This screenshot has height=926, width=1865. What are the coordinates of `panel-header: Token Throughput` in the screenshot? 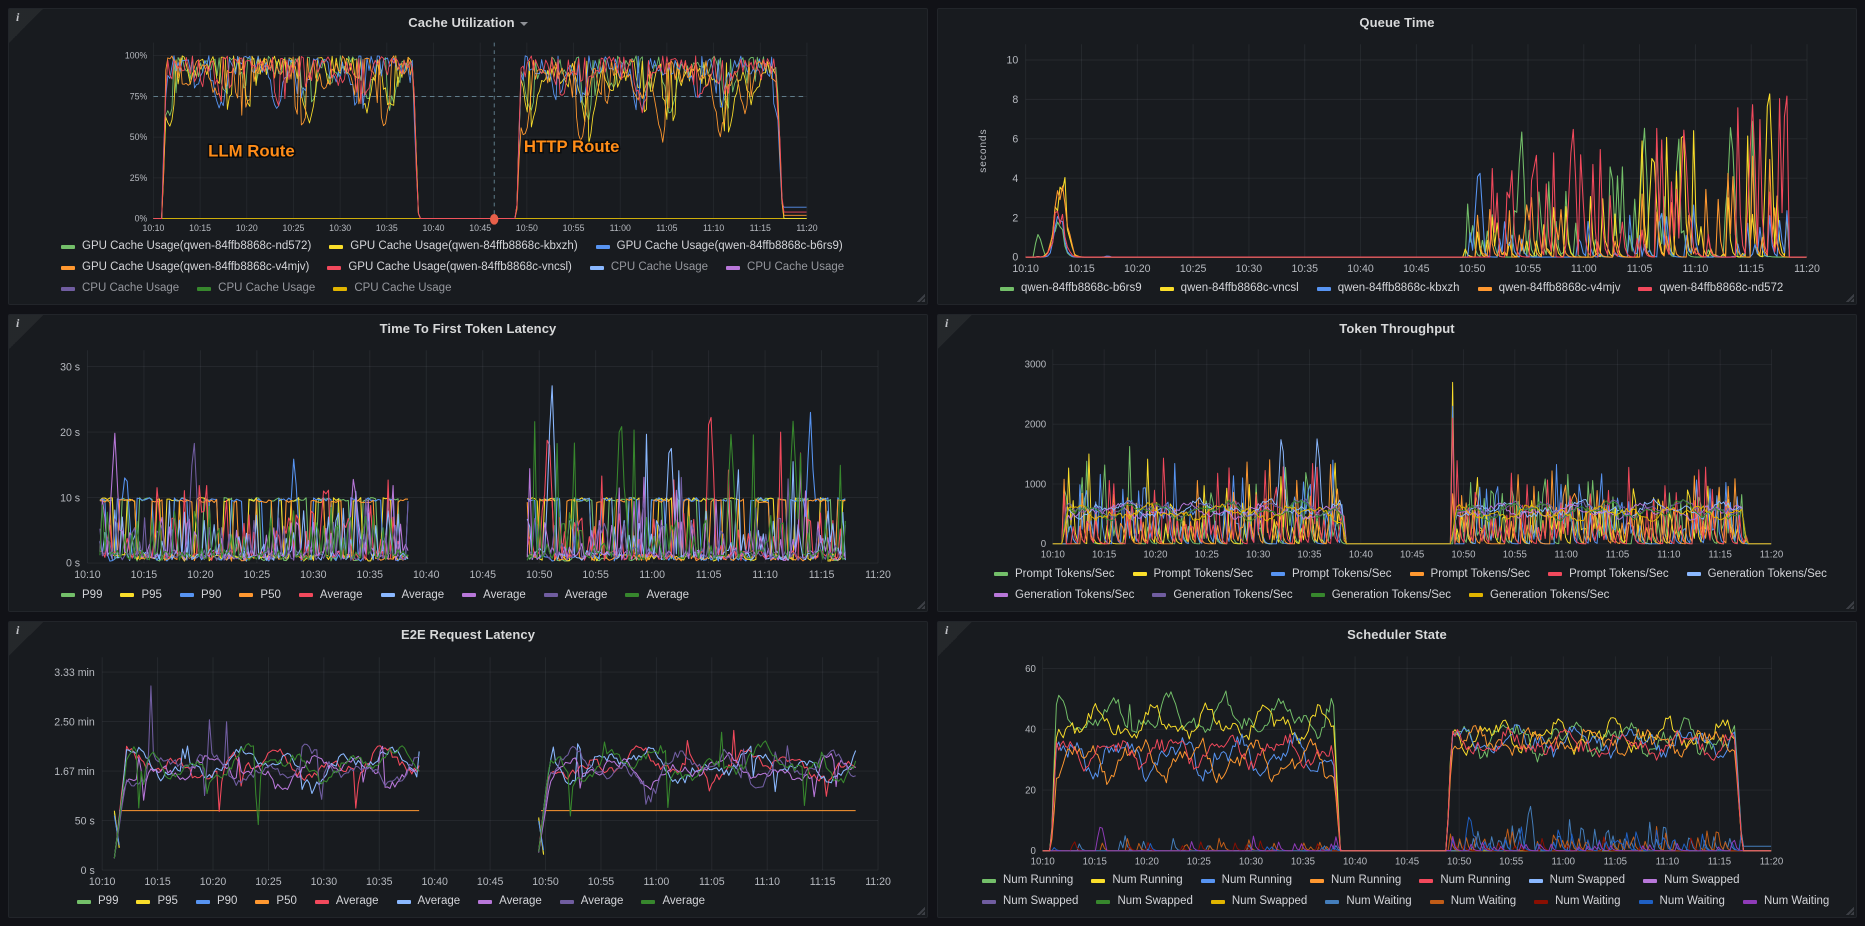 It's located at (1397, 328).